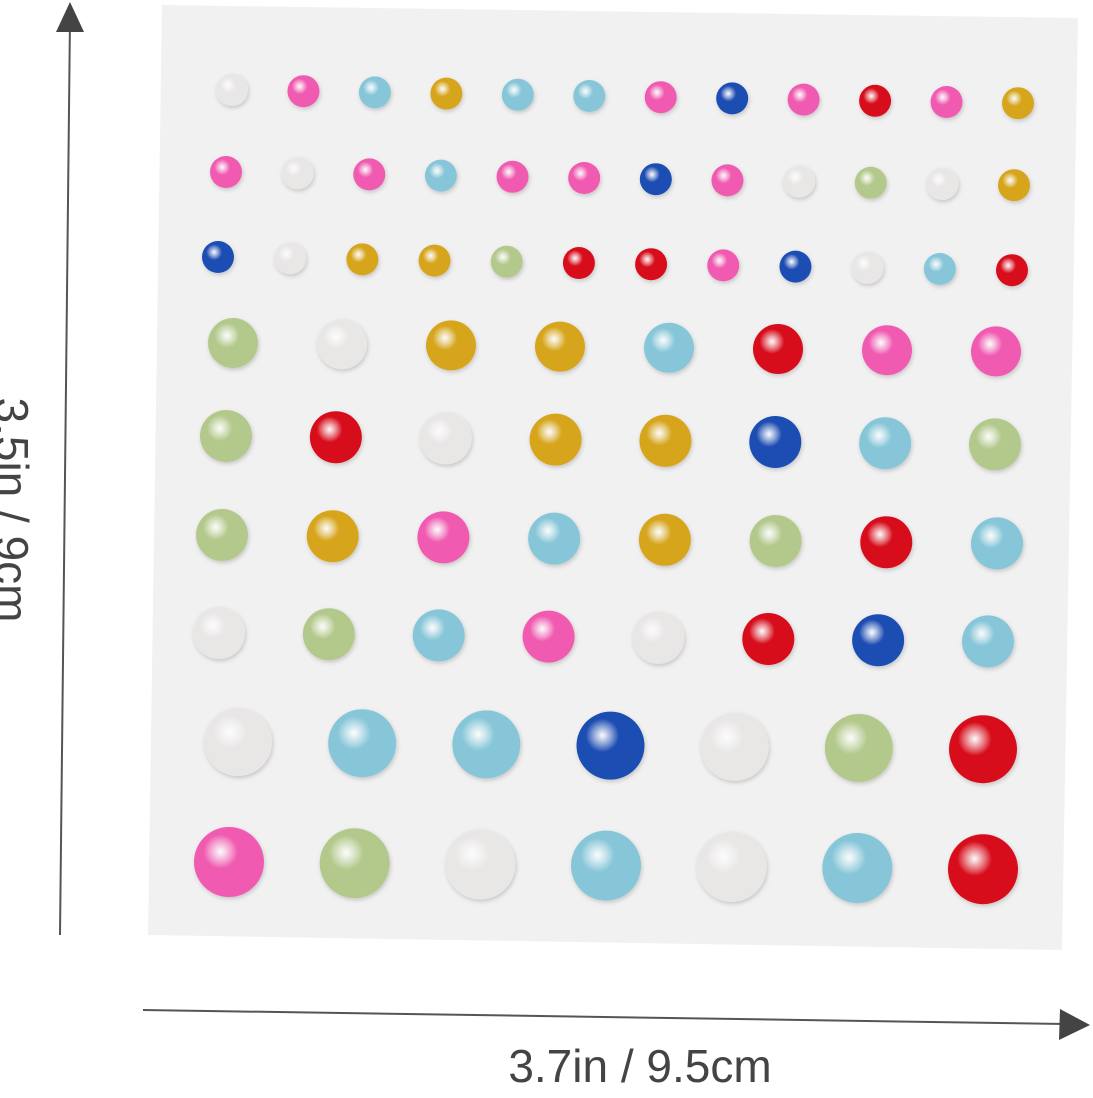 The image size is (1093, 1098). What do you see at coordinates (19, 510) in the screenshot?
I see `height-label: 3.5in / 9cm` at bounding box center [19, 510].